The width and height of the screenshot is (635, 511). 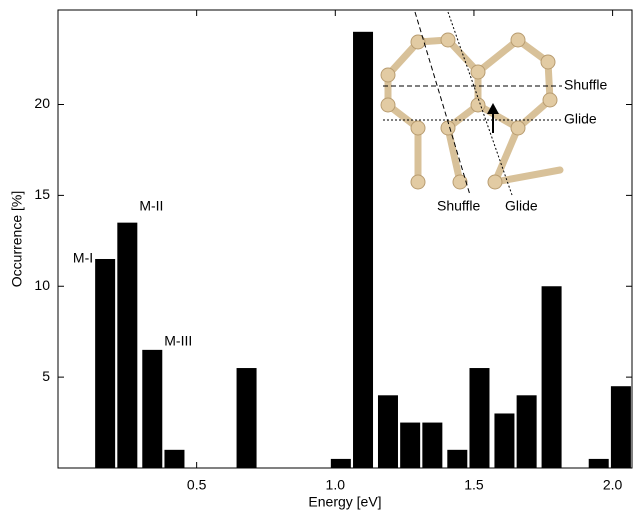 I want to click on y-tick-label: 5, so click(x=46, y=376).